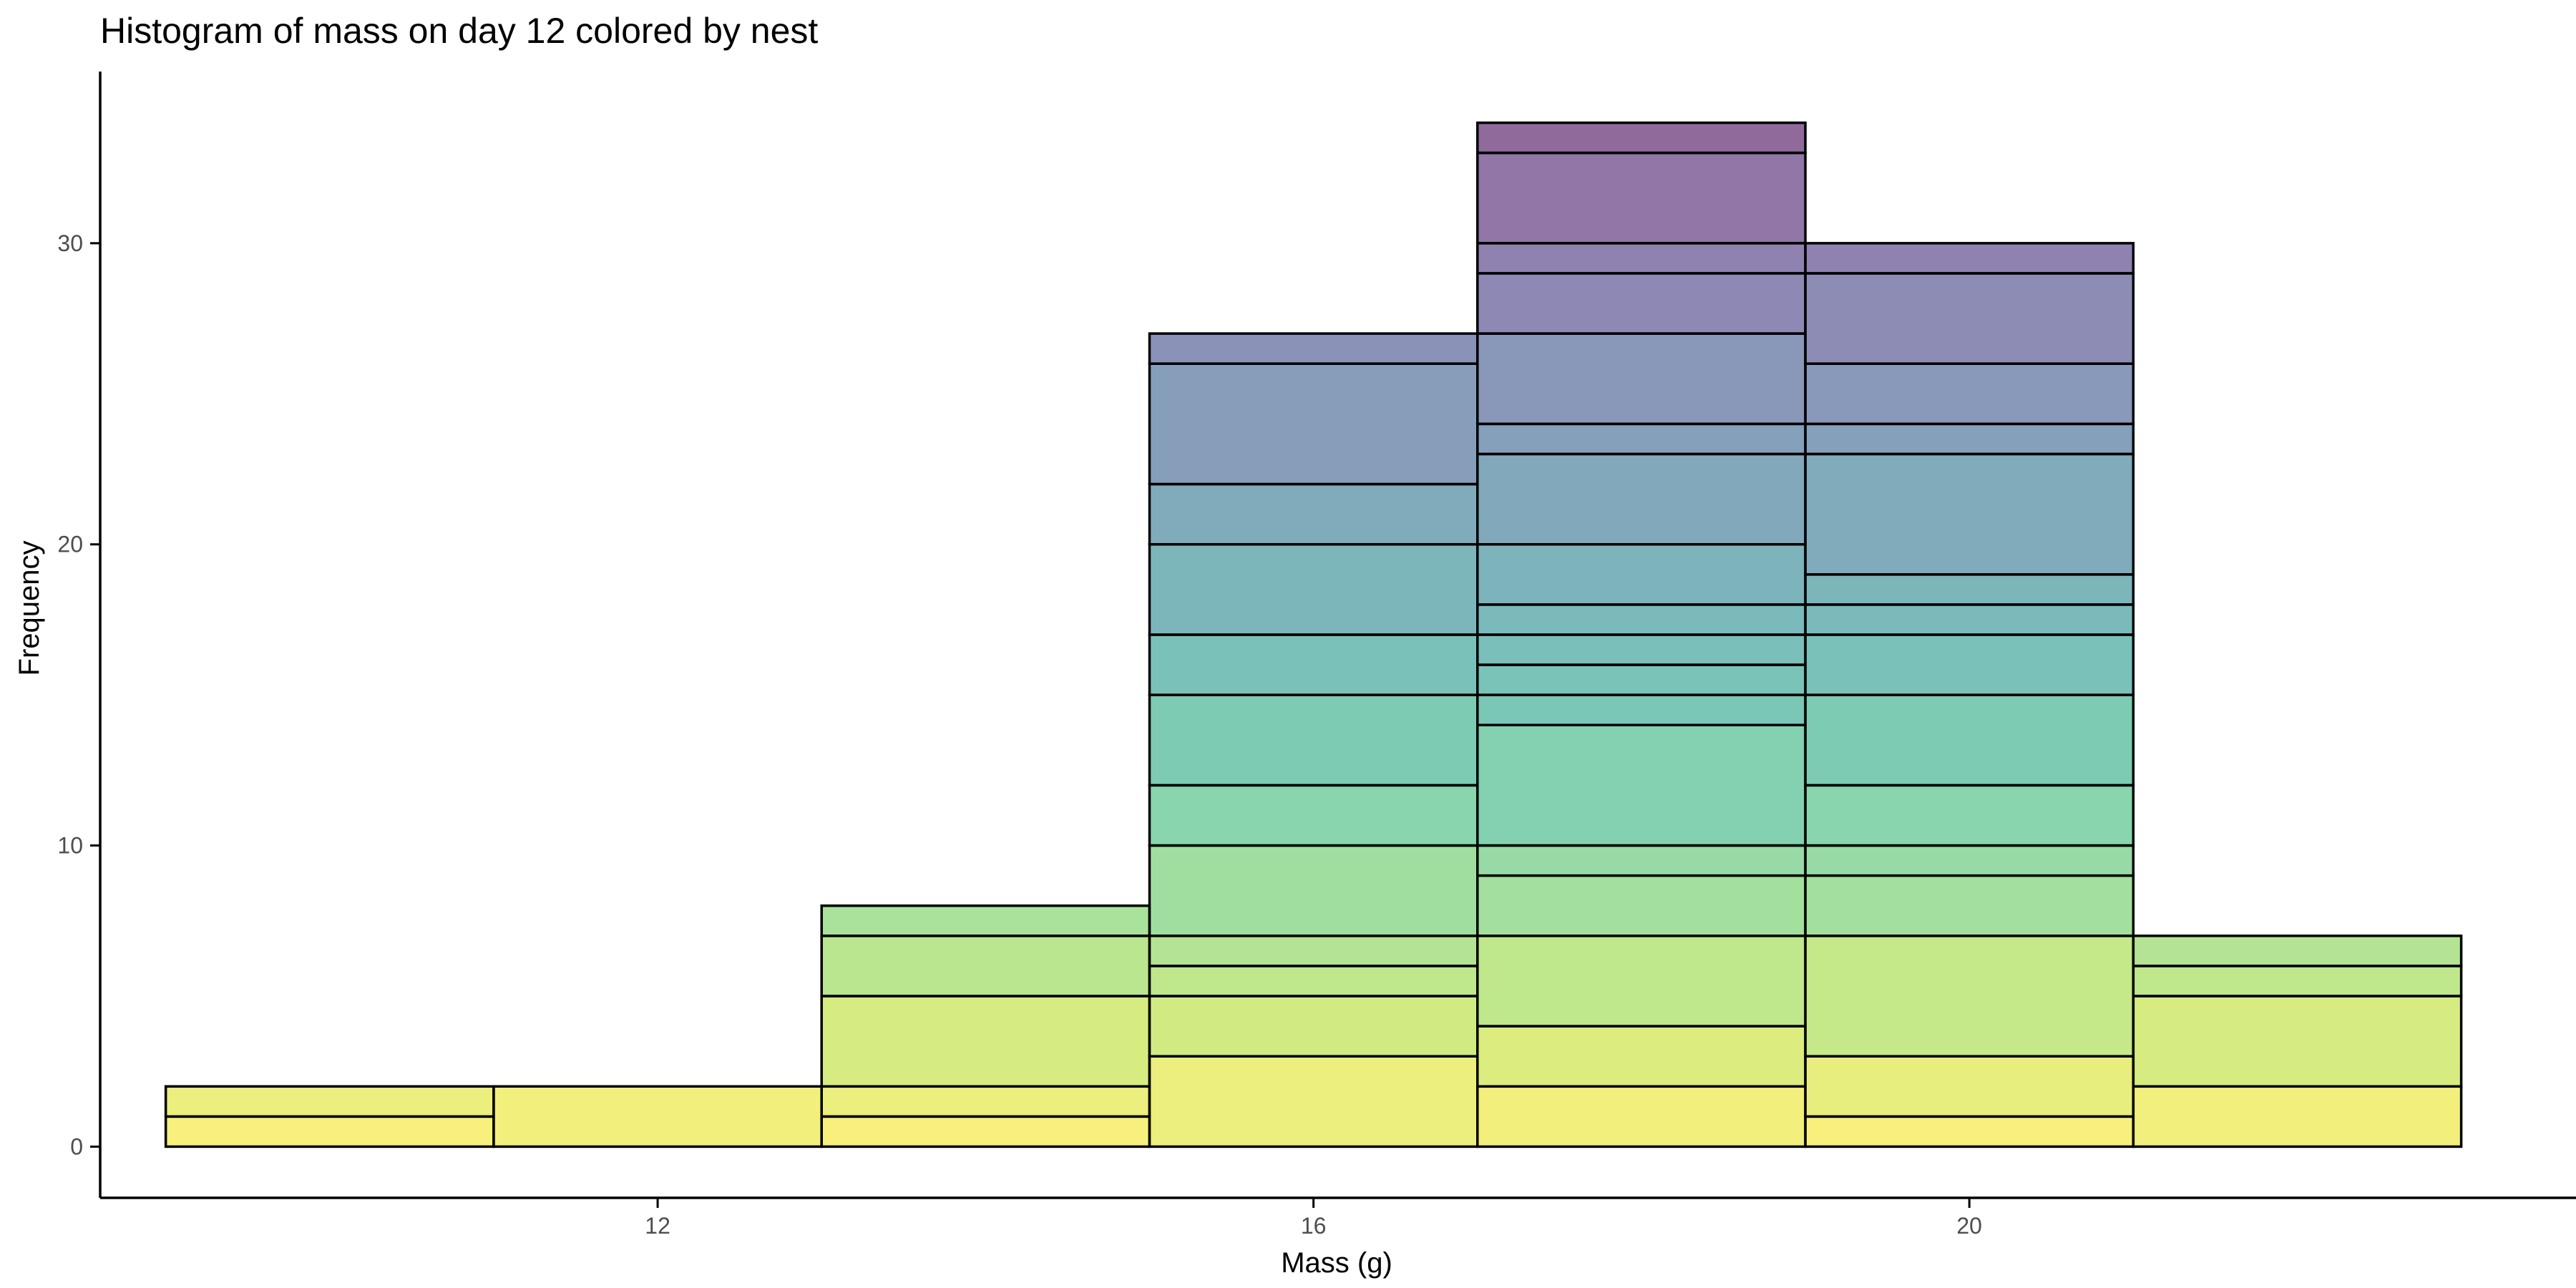  I want to click on histogram-bar-segment-bin2-seg3, so click(985, 966).